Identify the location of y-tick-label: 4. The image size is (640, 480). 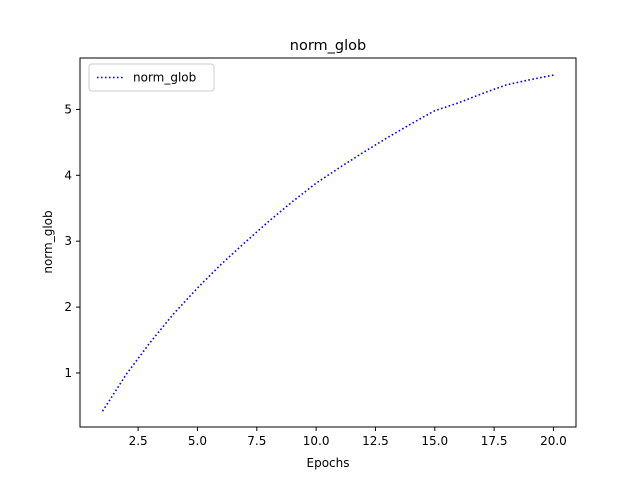
(68, 175).